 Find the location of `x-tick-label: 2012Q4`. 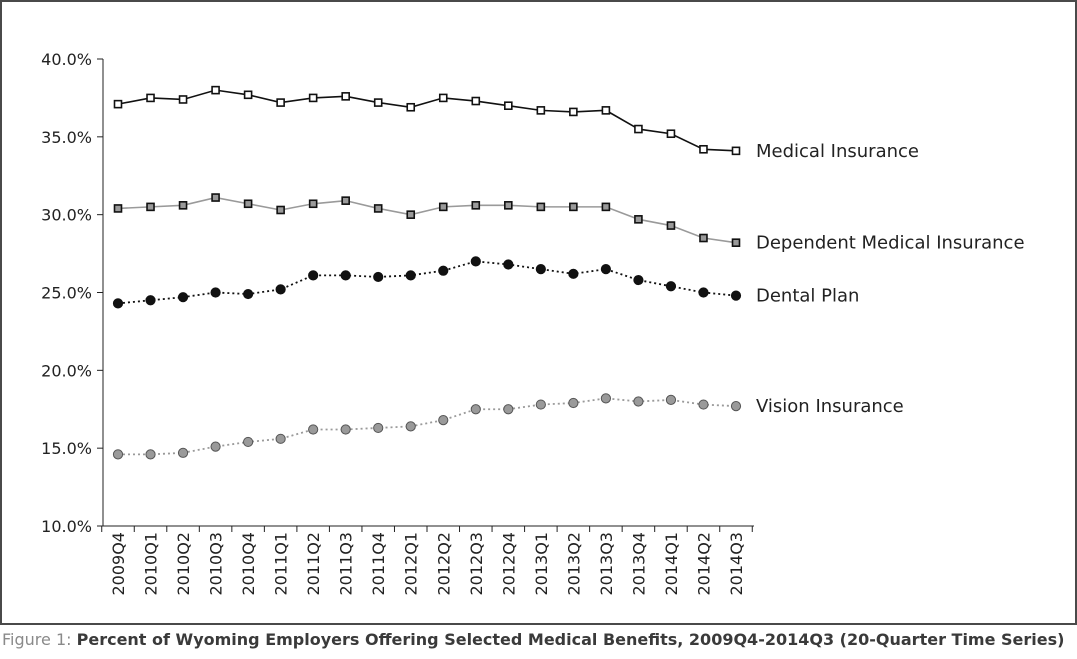

x-tick-label: 2012Q4 is located at coordinates (508, 564).